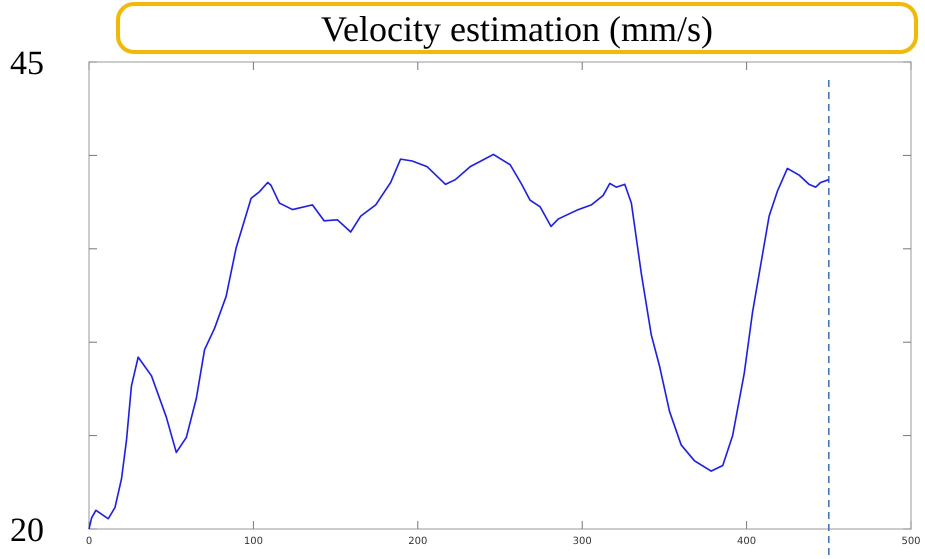  I want to click on x-tick-label: 0, so click(89, 541).